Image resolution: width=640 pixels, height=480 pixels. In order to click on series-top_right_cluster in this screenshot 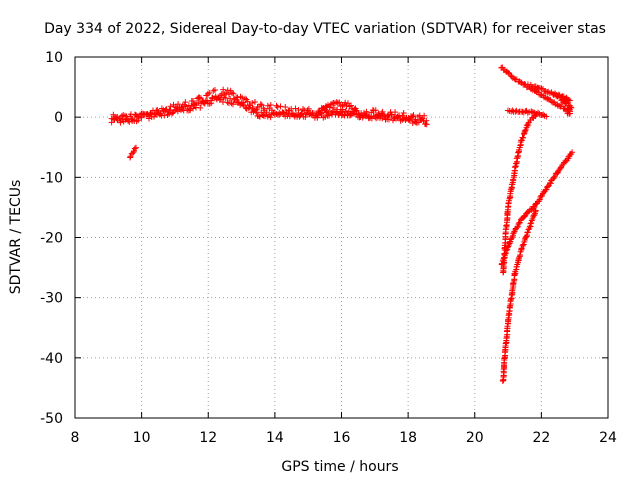, I will do `click(563, 103)`.